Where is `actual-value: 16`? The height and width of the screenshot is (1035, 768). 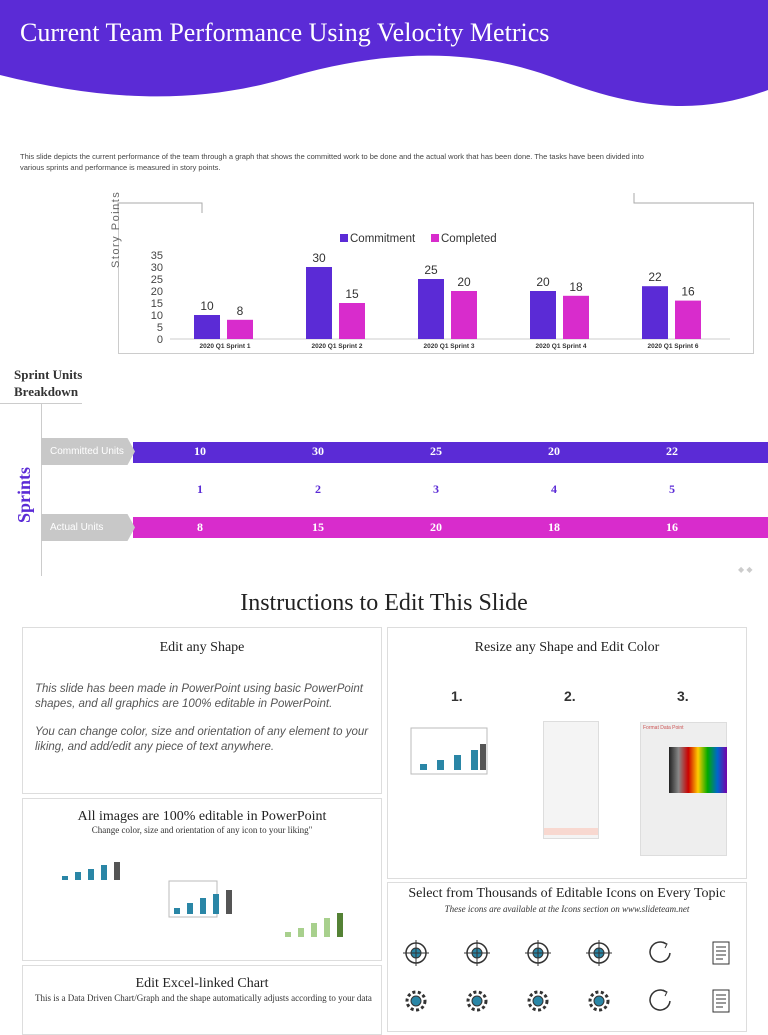 actual-value: 16 is located at coordinates (672, 527).